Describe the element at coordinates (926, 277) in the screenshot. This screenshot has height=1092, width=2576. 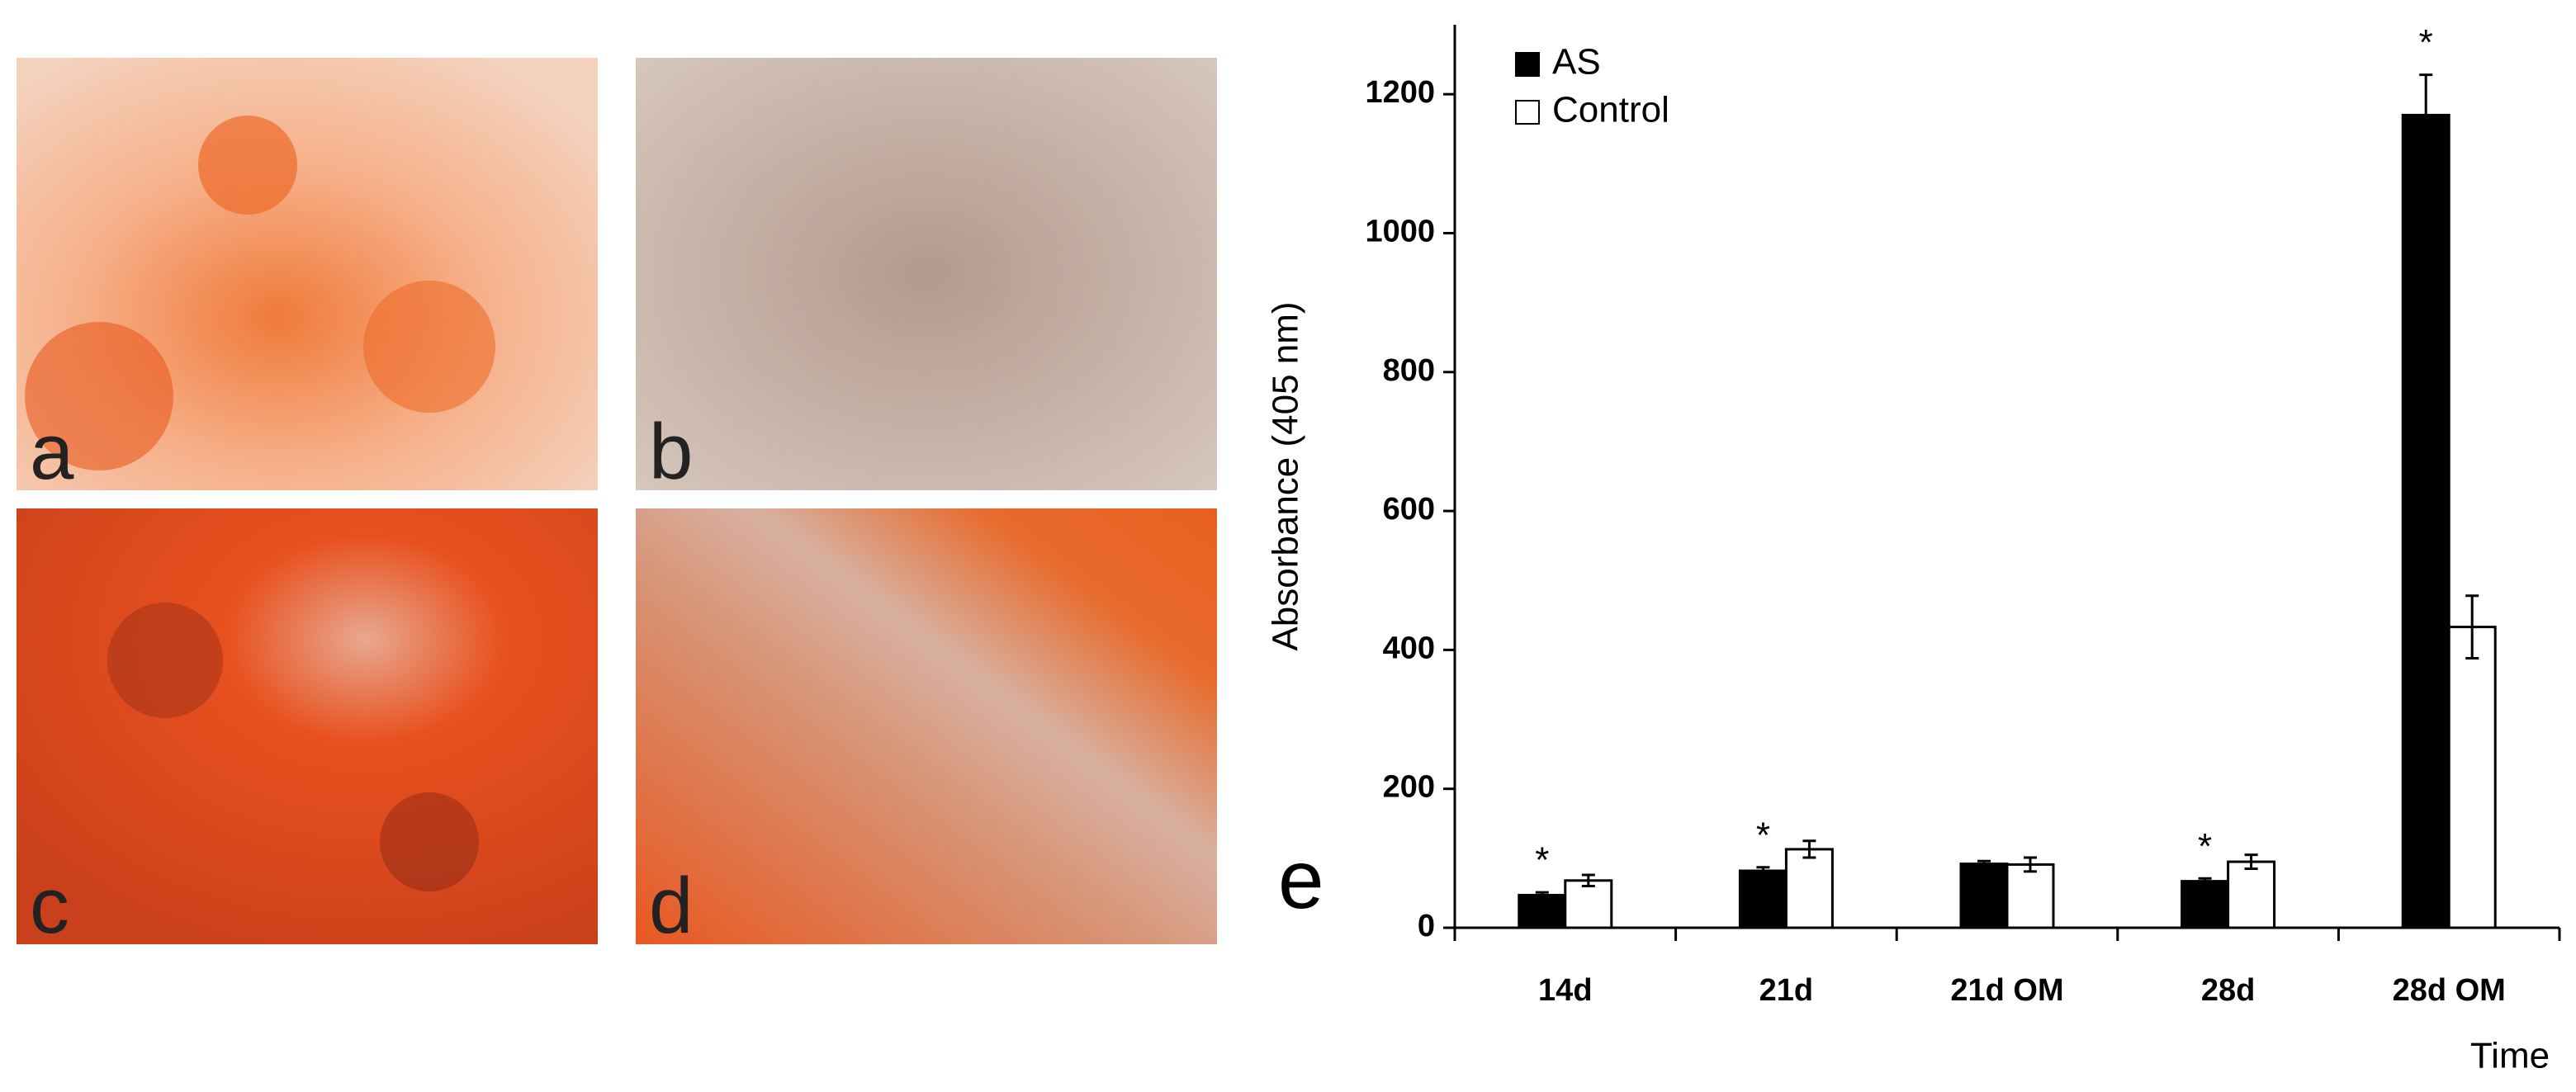
I see `micrograph-b: b` at that location.